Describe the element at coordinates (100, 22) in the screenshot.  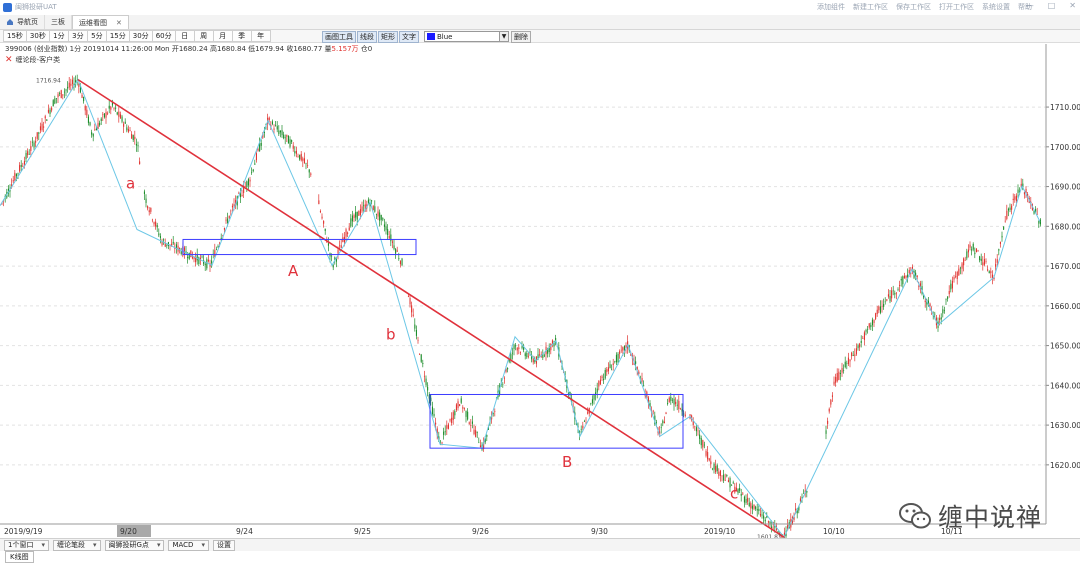
I see `tab-chart-view: 运维看图 ✕` at that location.